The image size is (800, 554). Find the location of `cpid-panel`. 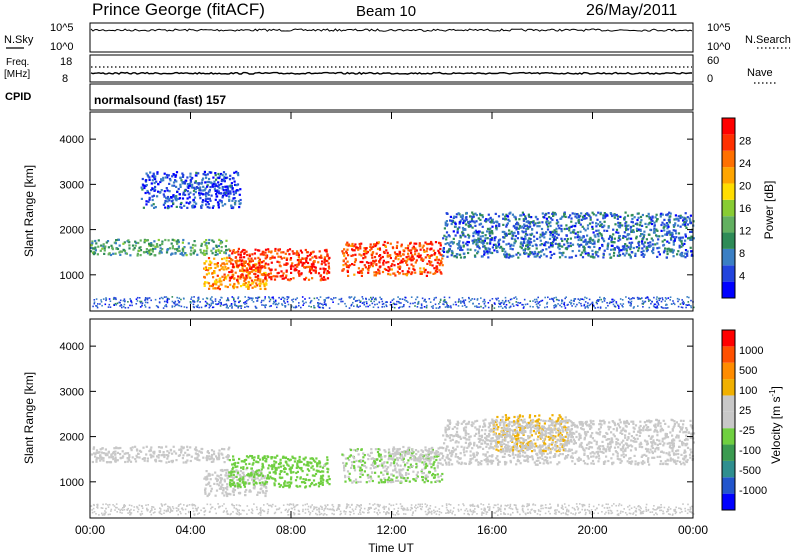

cpid-panel is located at coordinates (391, 97).